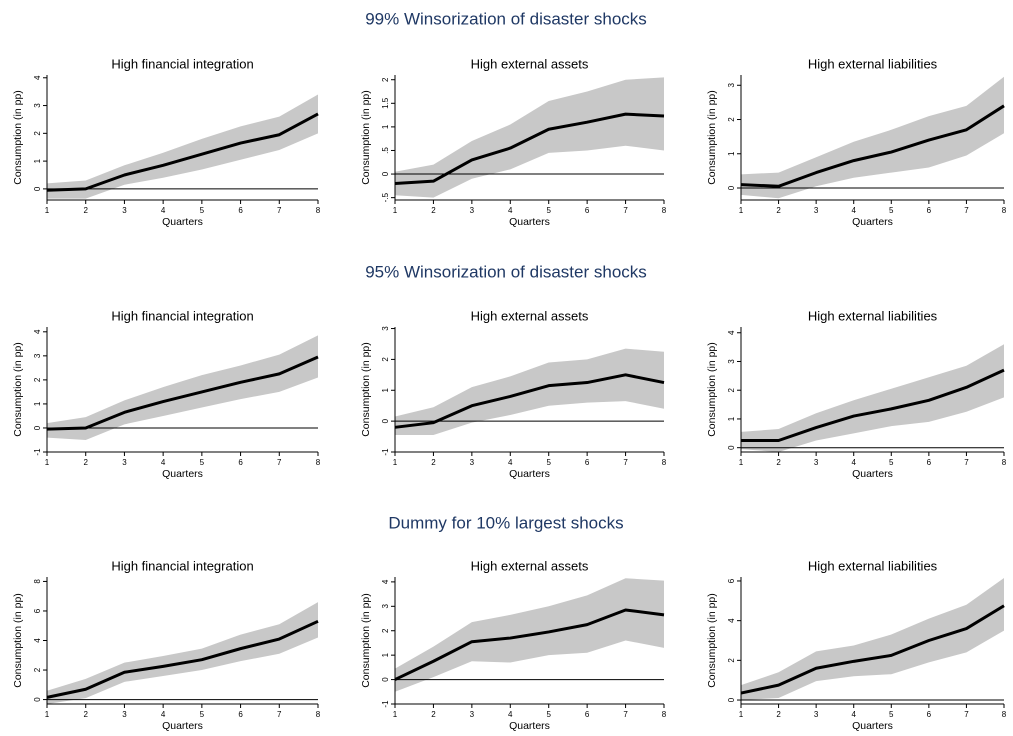 This screenshot has height=736, width=1013. I want to click on chart-title: High external liabilities, so click(873, 63).